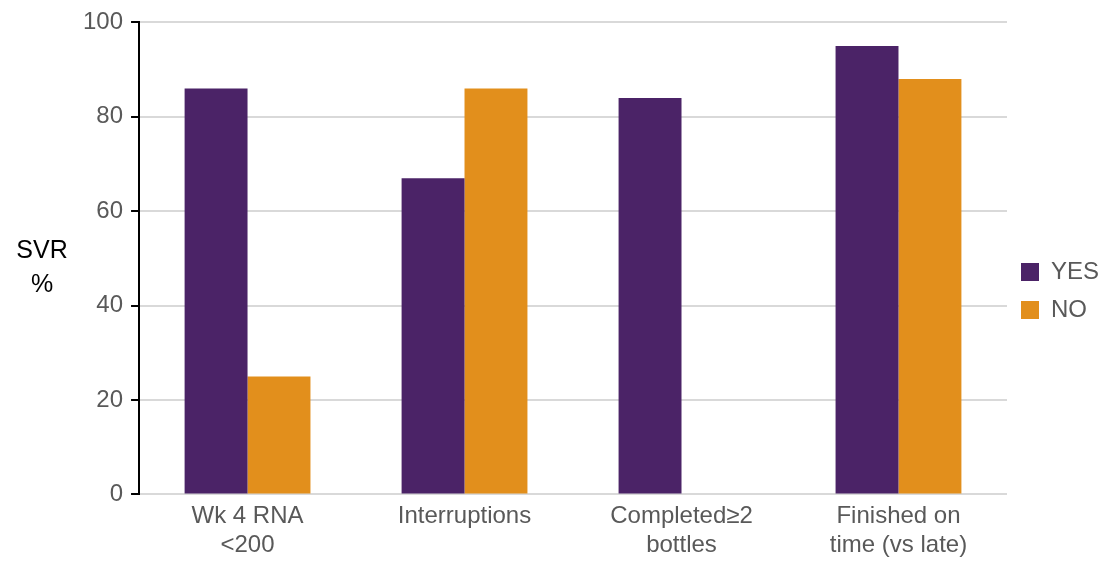 This screenshot has width=1119, height=568. What do you see at coordinates (116, 493) in the screenshot?
I see `y-tick-label: 0` at bounding box center [116, 493].